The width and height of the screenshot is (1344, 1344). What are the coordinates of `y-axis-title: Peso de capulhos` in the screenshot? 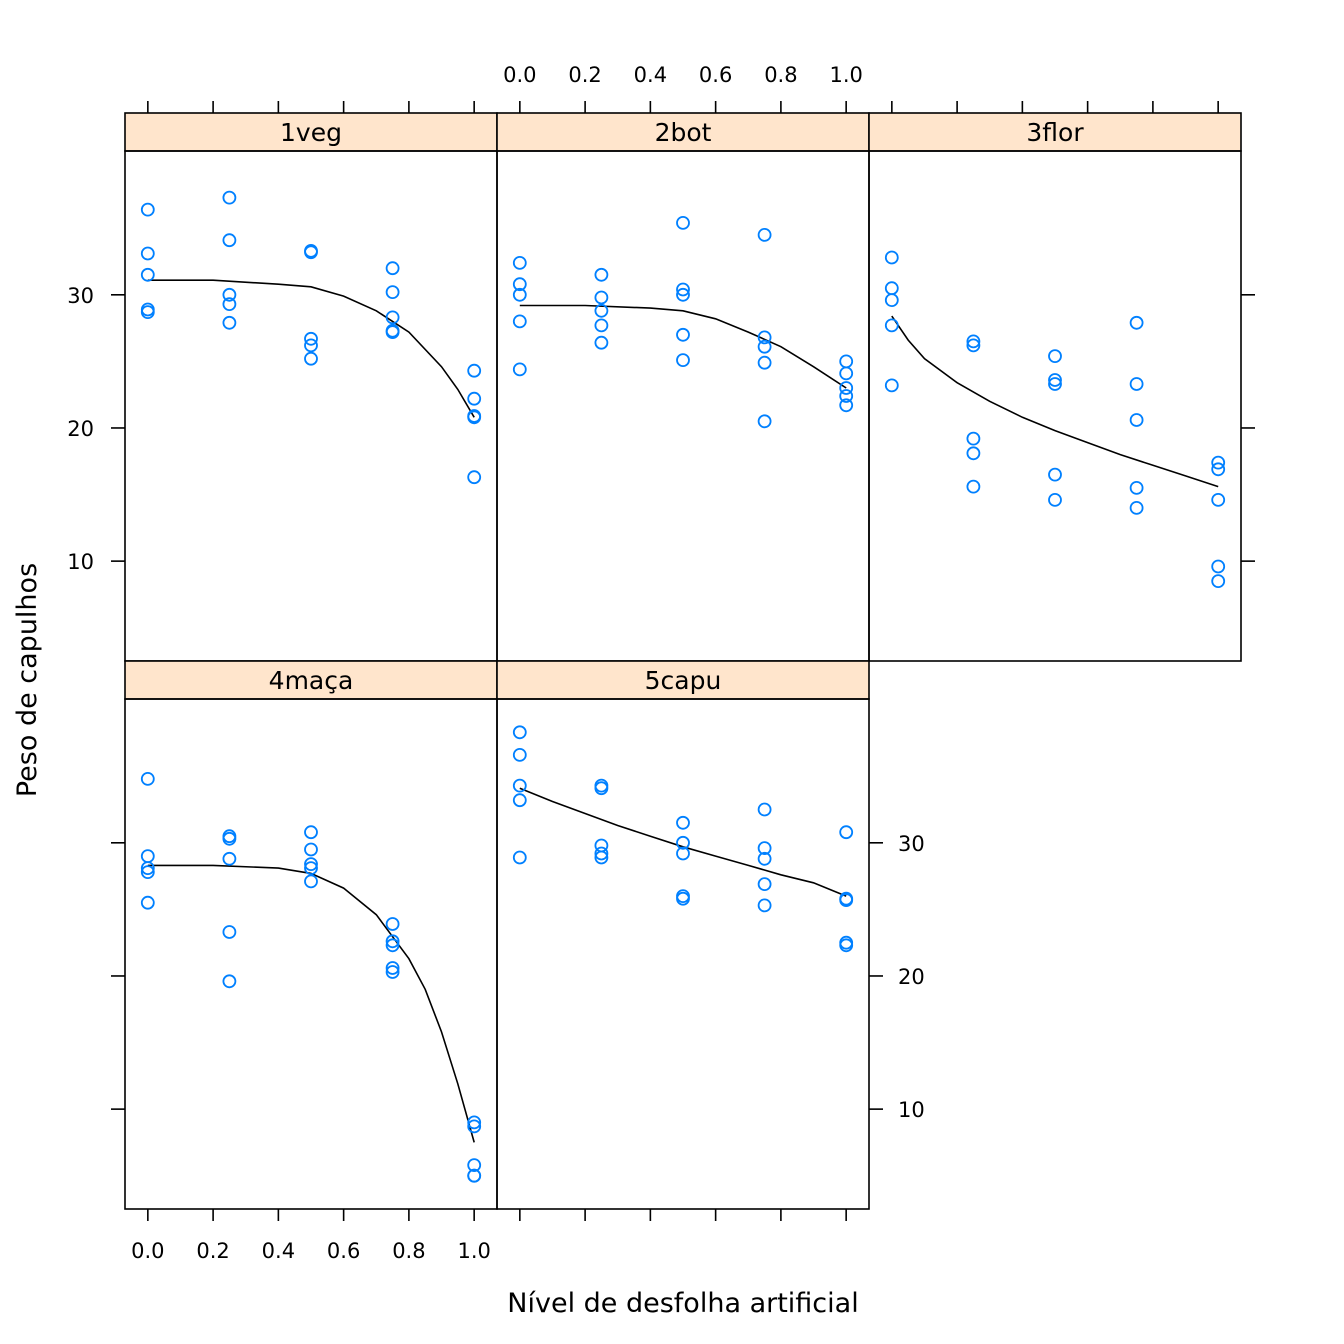 It's located at (27, 680).